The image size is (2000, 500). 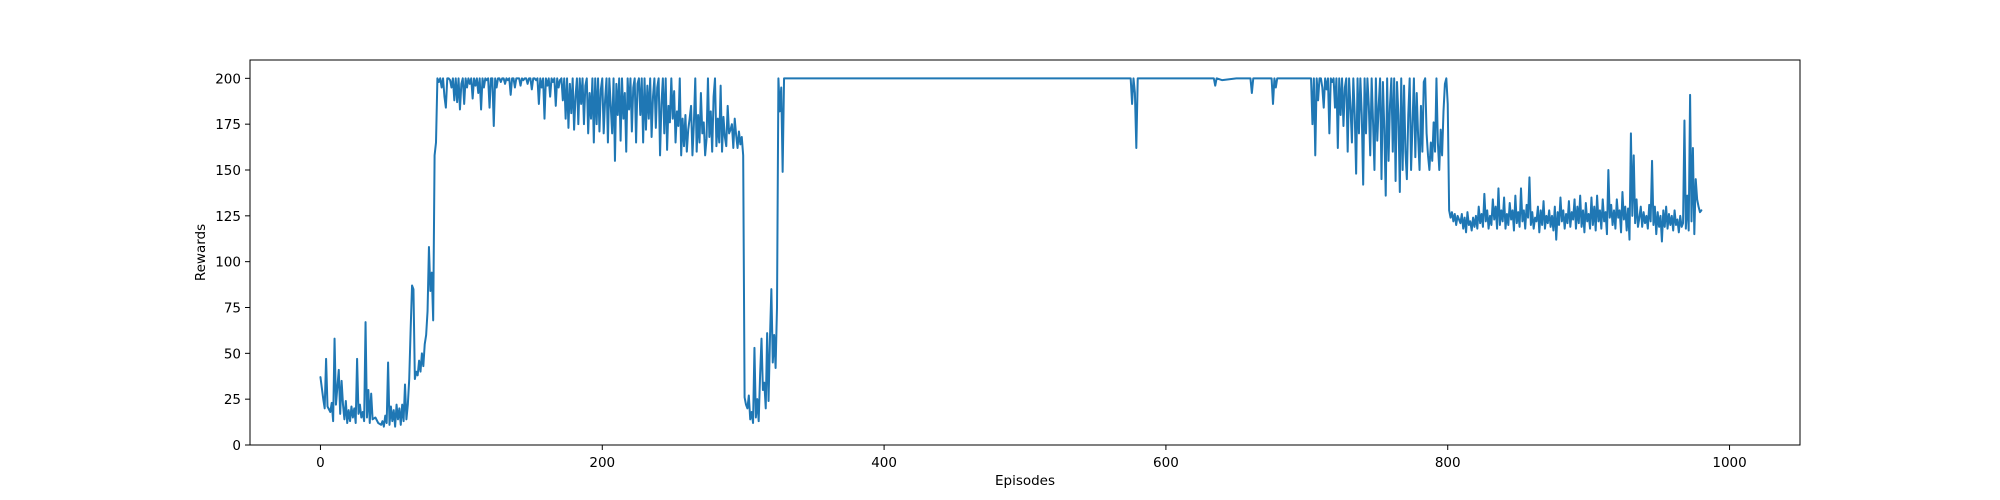 What do you see at coordinates (1031, 458) in the screenshot?
I see `x-axis-ticks: 0 200 400 600 800 1000` at bounding box center [1031, 458].